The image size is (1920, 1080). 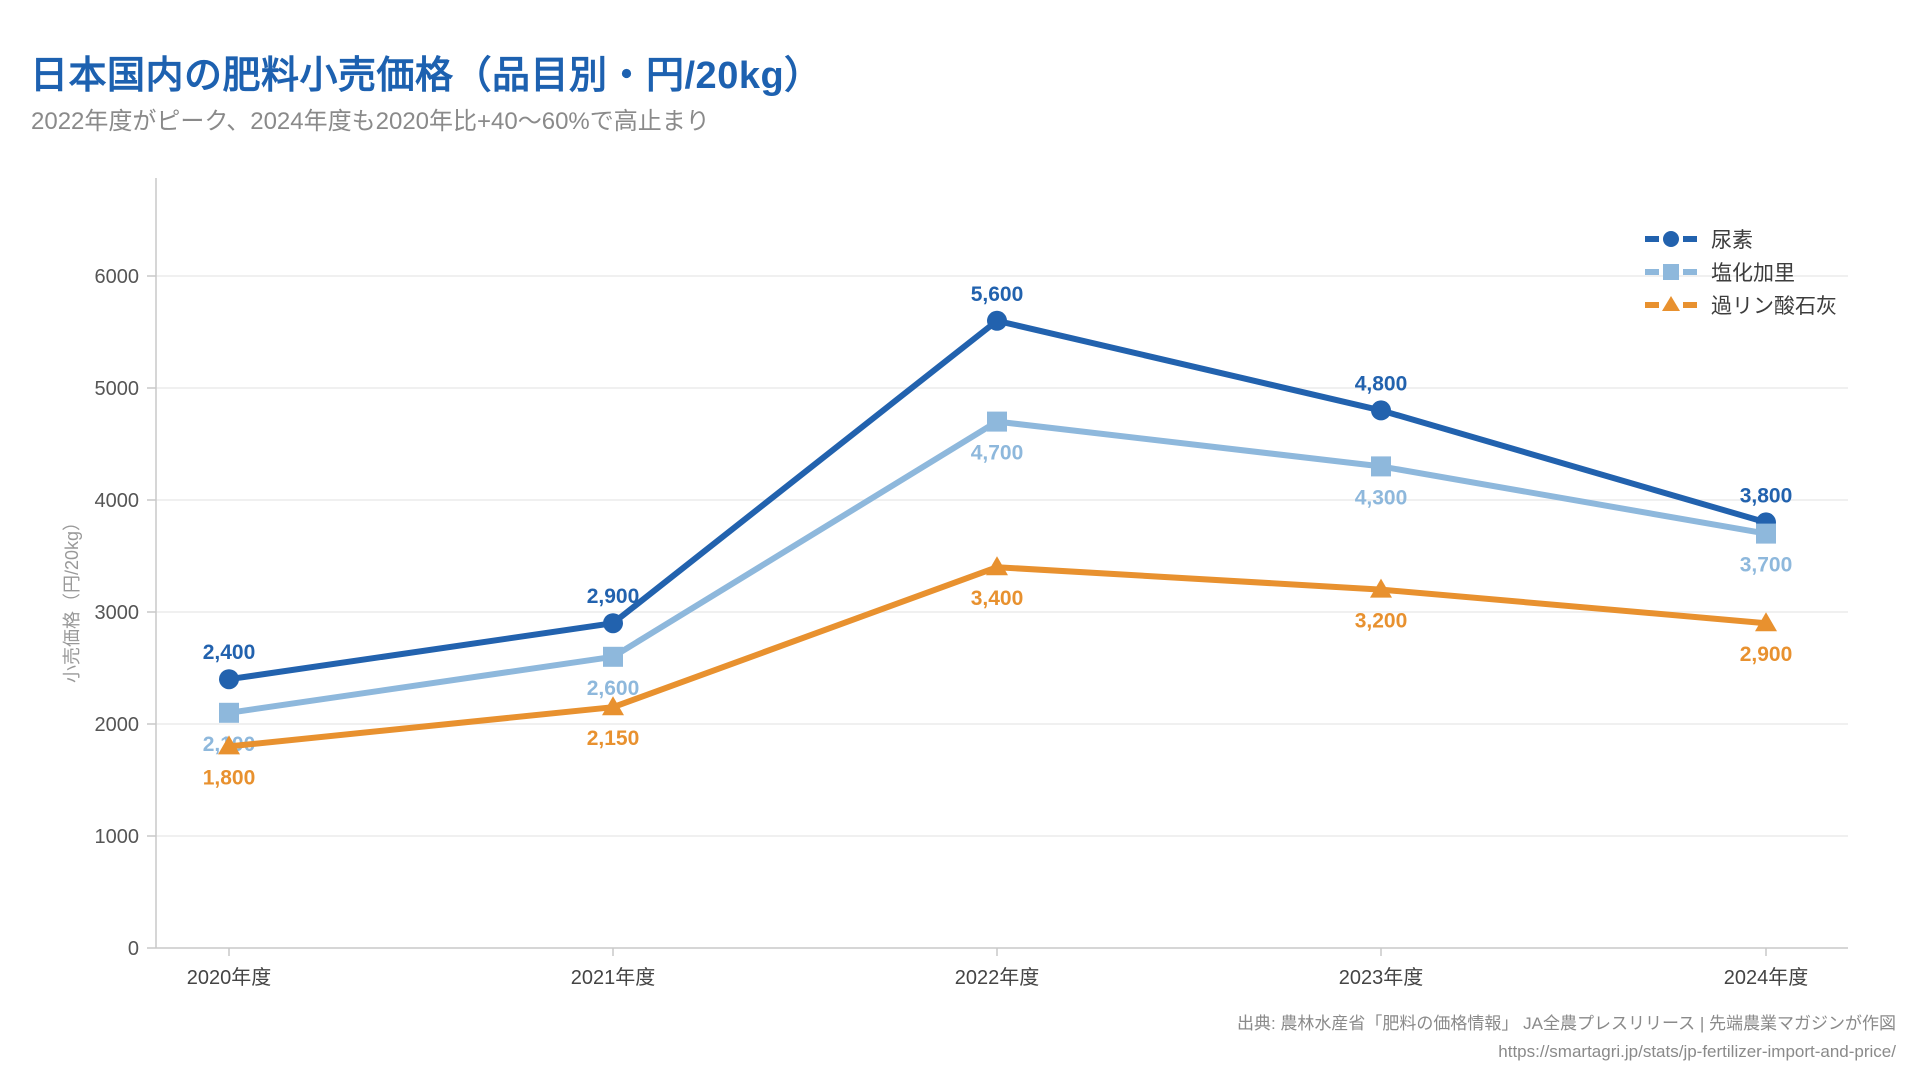 What do you see at coordinates (117, 501) in the screenshot?
I see `y-tick-label-4000: 4000` at bounding box center [117, 501].